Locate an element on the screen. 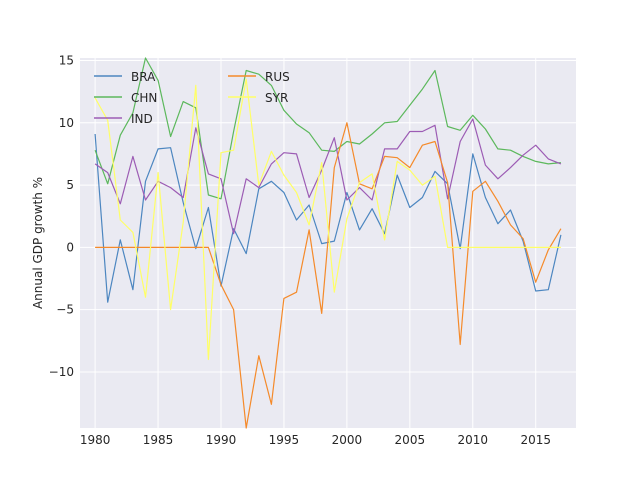 The width and height of the screenshot is (640, 480). legend-label-rus: RUS is located at coordinates (277, 77).